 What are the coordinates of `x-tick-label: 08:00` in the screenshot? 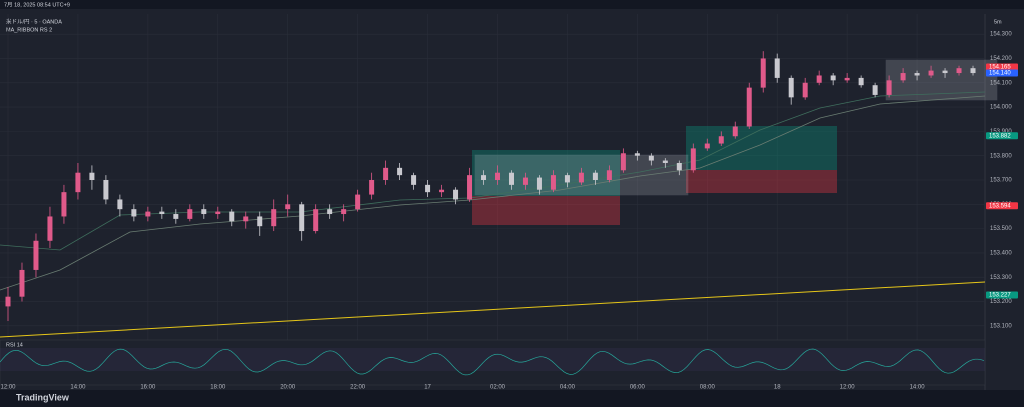 It's located at (708, 388).